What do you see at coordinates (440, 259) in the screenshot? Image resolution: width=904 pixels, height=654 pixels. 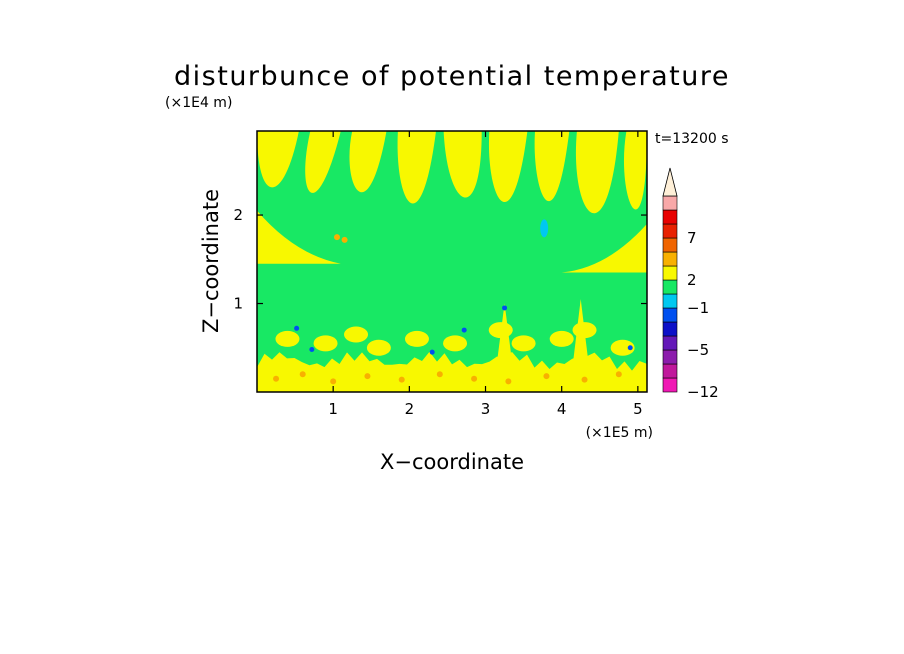 I see `y-axis-ticks: 12` at bounding box center [440, 259].